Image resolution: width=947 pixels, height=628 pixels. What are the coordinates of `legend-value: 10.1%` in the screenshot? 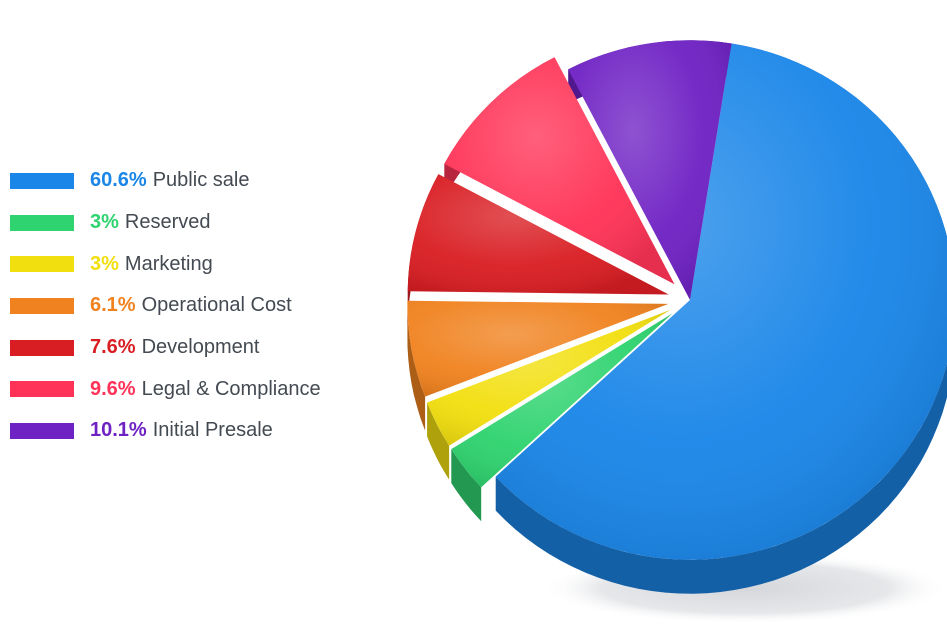 It's located at (118, 430).